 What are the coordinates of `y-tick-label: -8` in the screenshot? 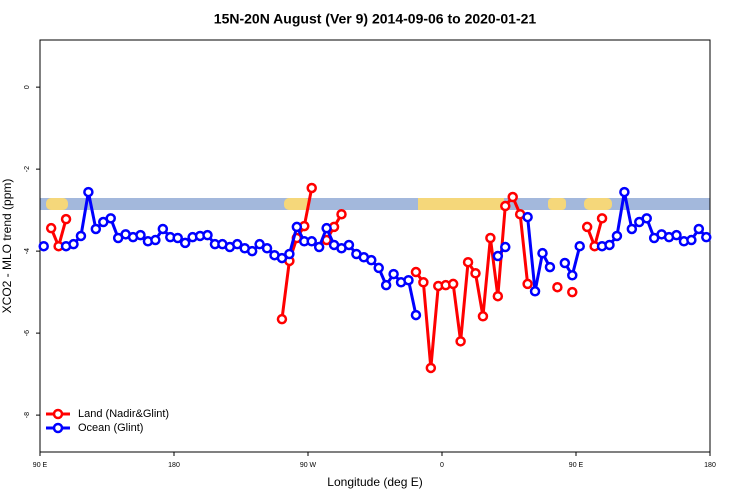 It's located at (27, 415).